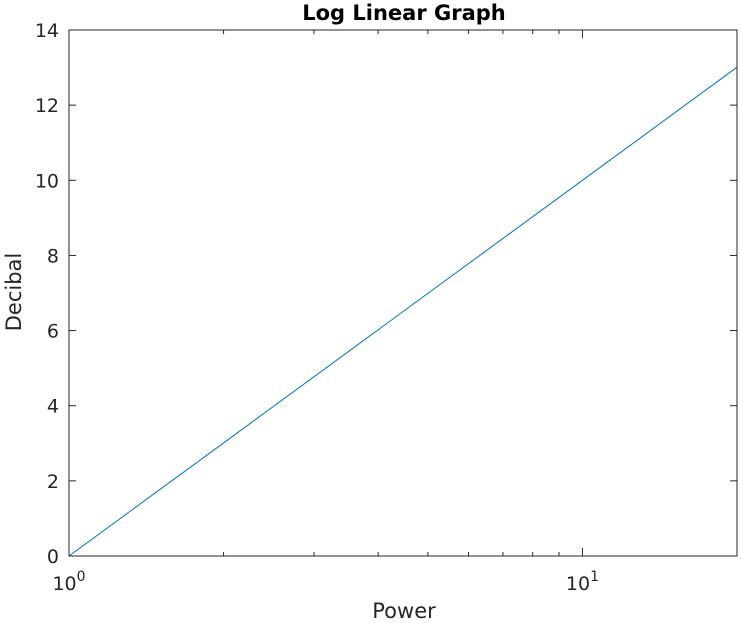 The image size is (741, 623). I want to click on y-tick-label: 0, so click(53, 557).